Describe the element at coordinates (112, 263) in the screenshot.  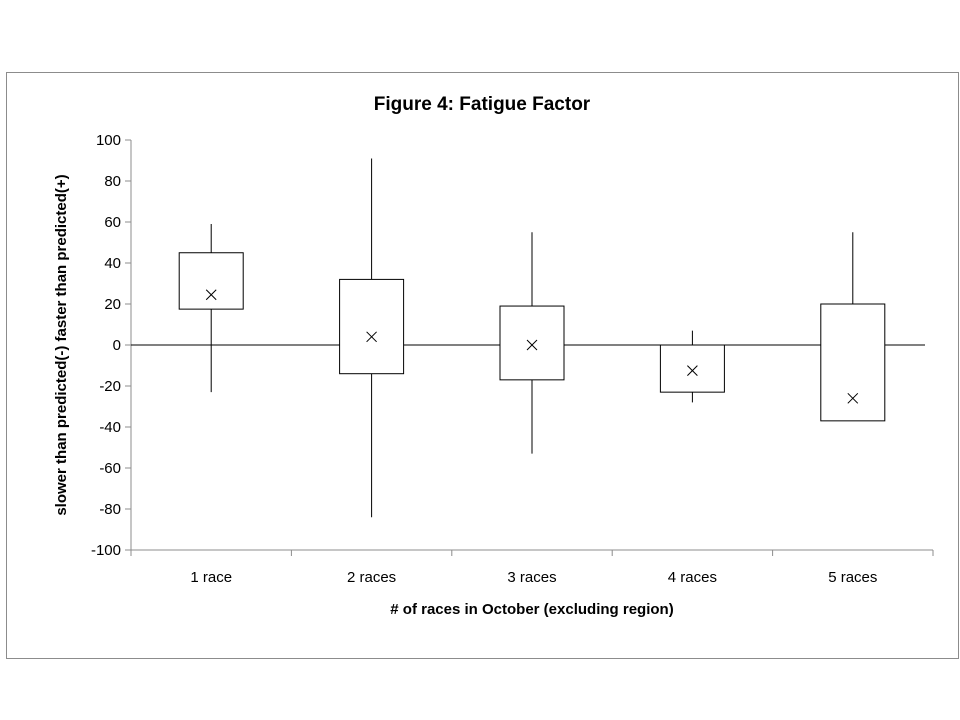
I see `y-tick-label: 40` at that location.